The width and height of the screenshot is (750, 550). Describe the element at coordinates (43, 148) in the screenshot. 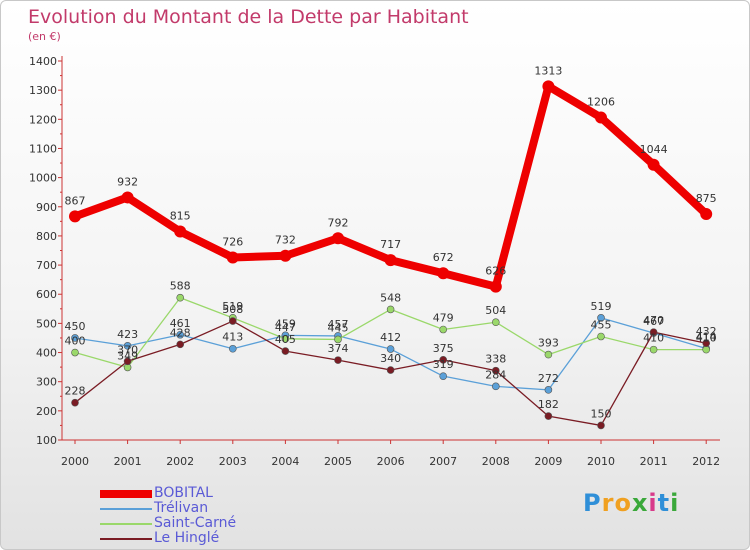

I see `y-tick-label: 1100` at that location.